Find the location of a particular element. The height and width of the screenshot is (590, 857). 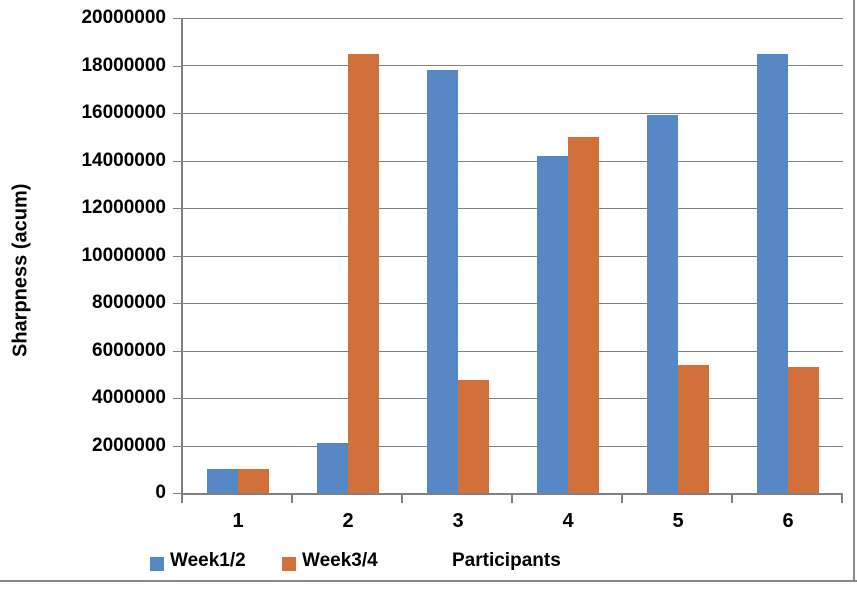

y-tick-label: 4000000 is located at coordinates (129, 397).